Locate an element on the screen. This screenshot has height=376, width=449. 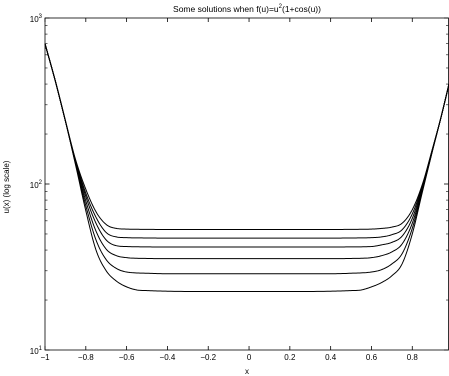
x-tick-label: 0.4 is located at coordinates (331, 357).